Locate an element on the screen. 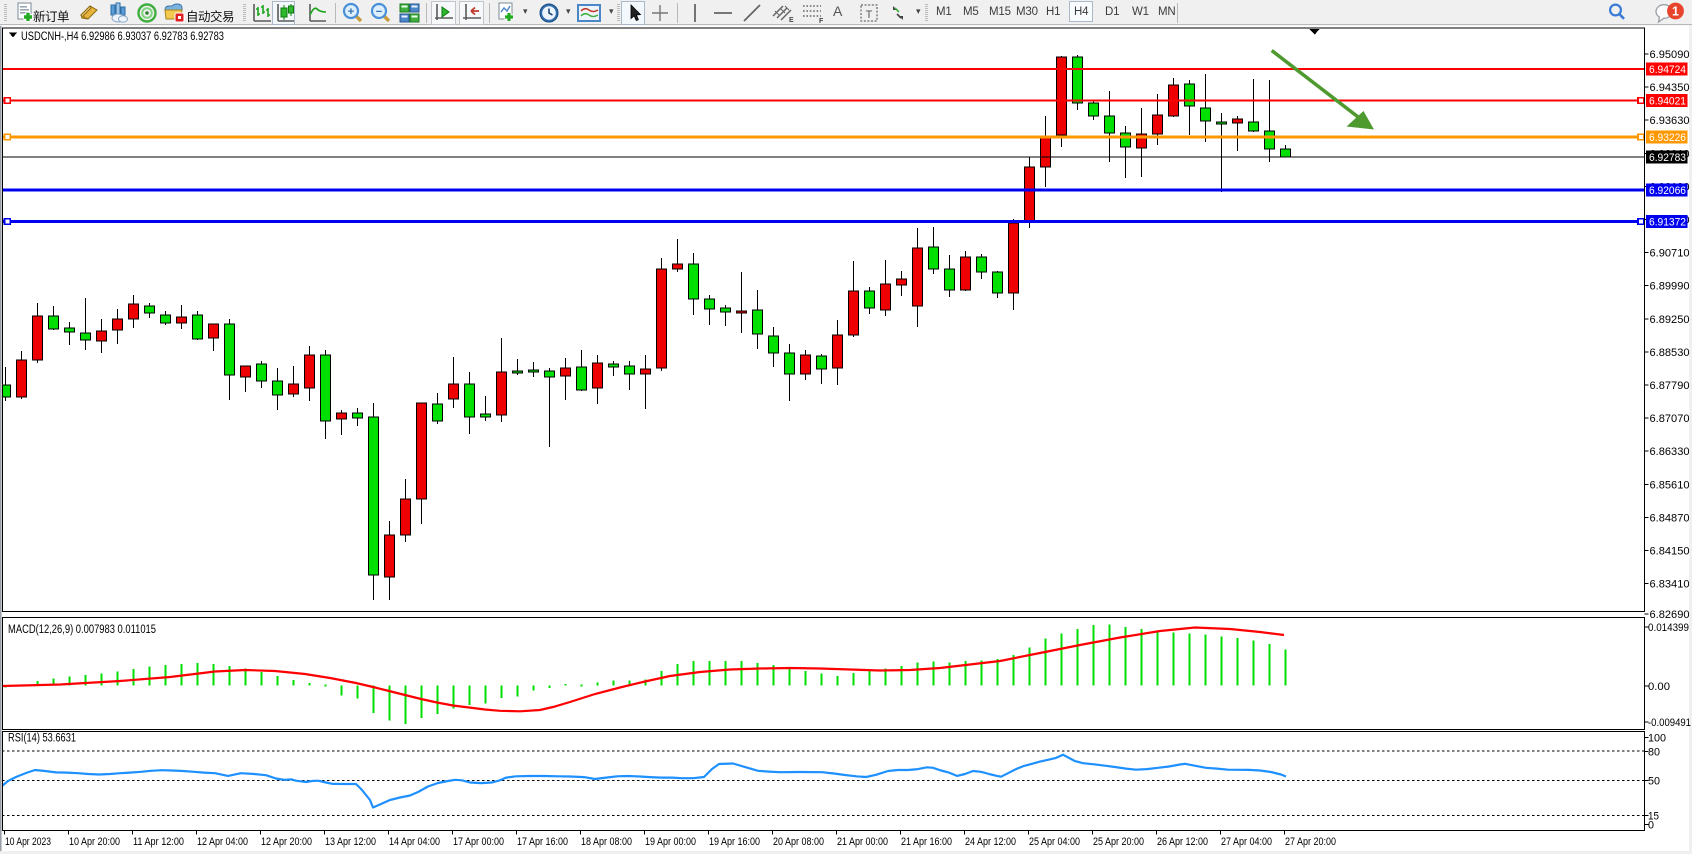  svg-text: 19 Apr 00:00 is located at coordinates (670, 842).